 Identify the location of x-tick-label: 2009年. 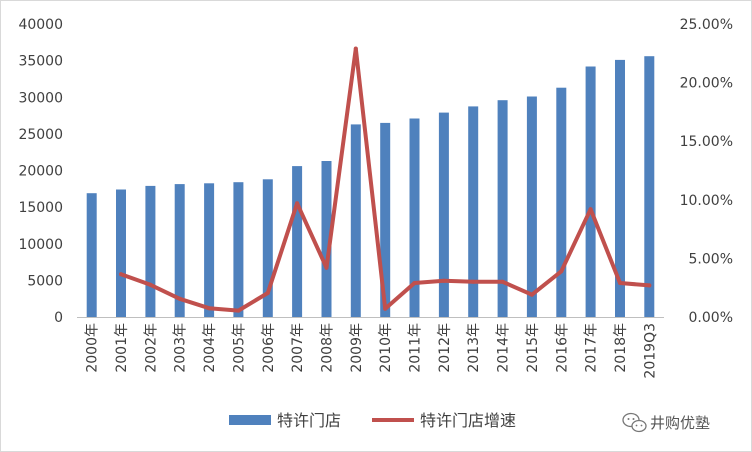
(357, 348).